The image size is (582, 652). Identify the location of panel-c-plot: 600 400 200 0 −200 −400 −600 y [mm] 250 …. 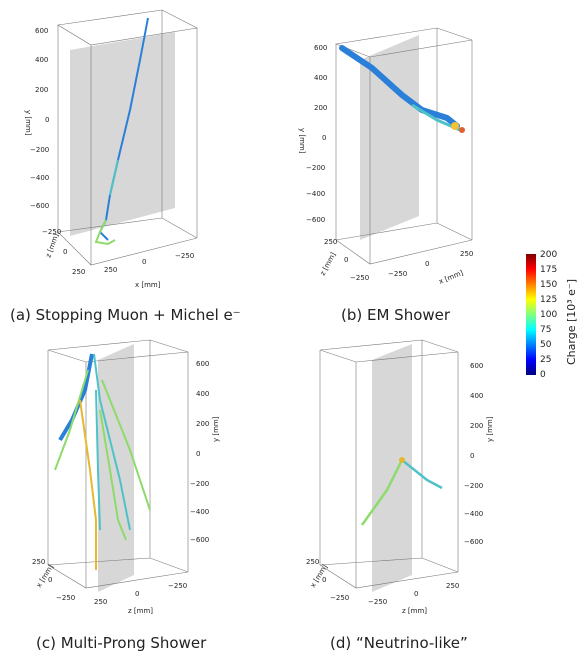
(126, 477).